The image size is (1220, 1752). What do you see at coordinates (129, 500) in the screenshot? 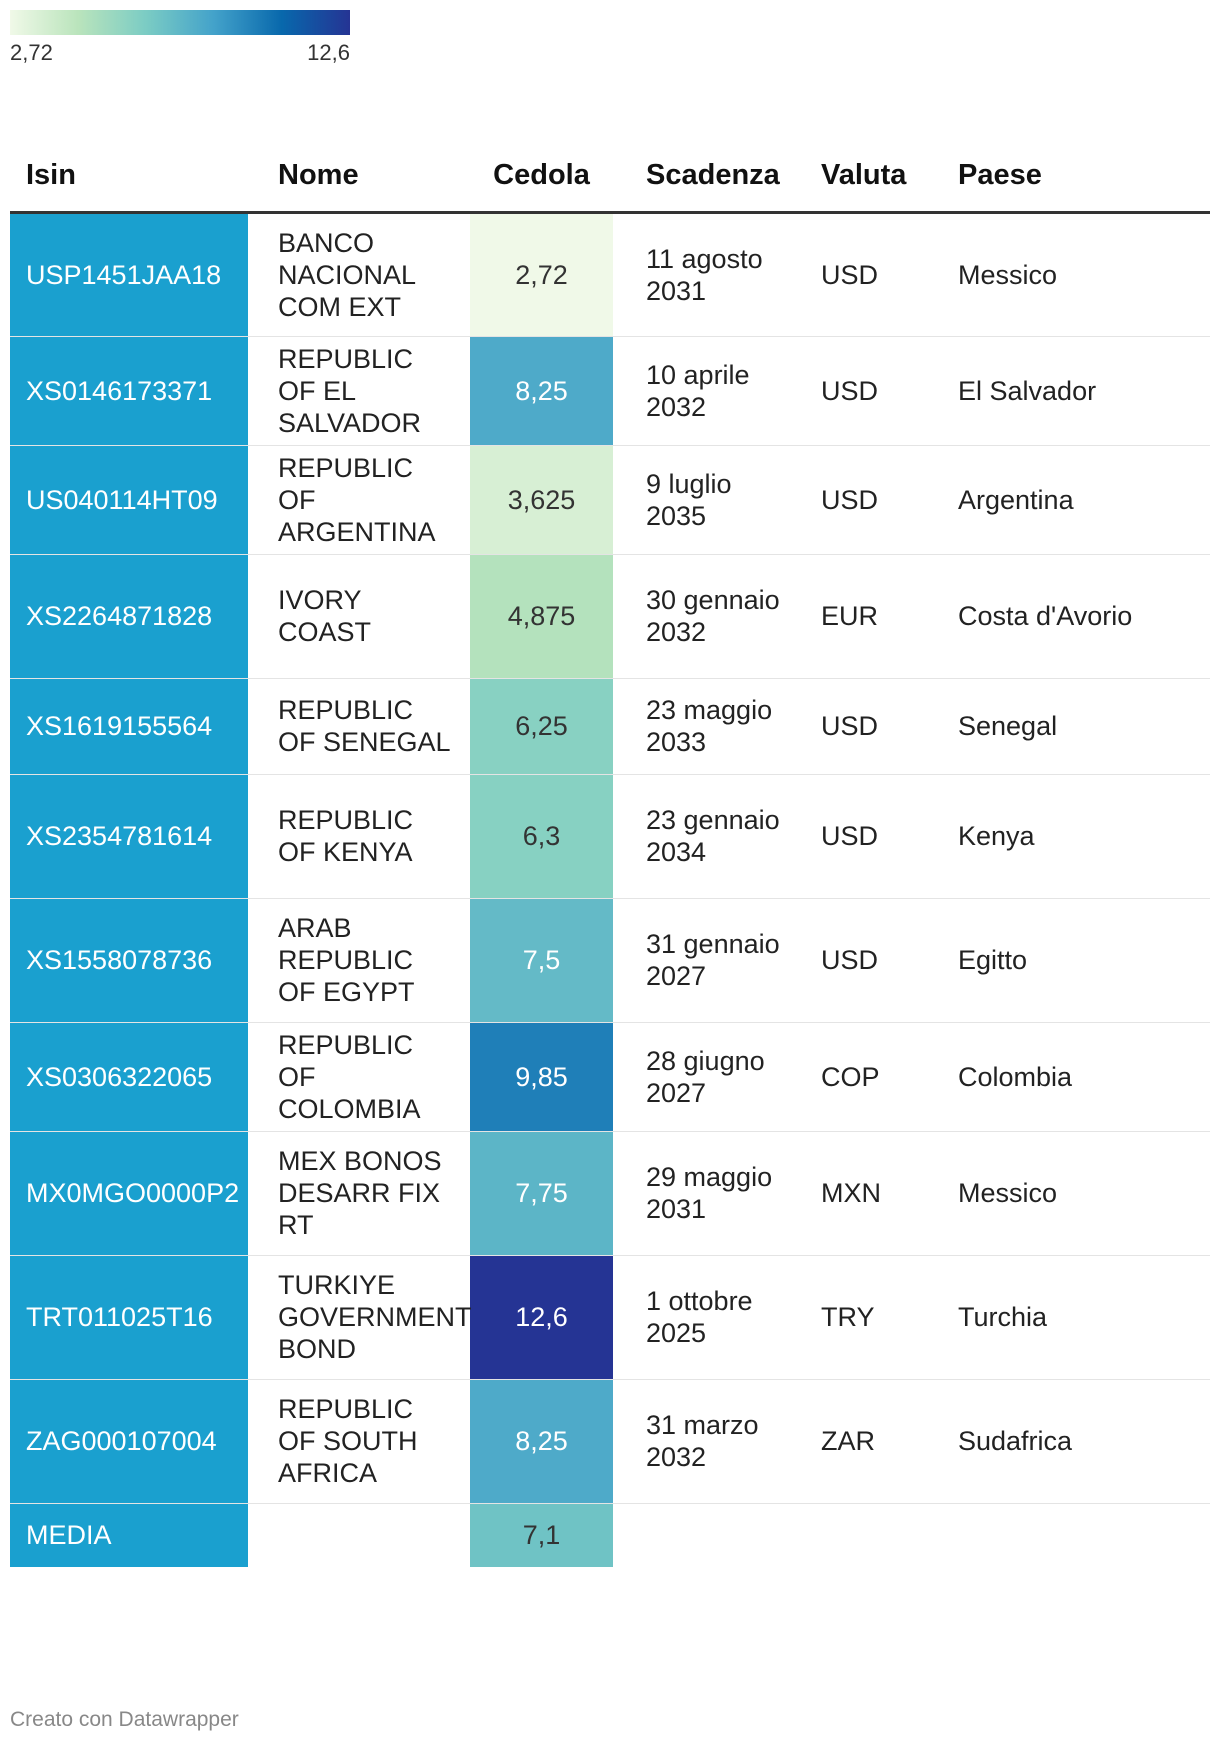
I see `cell-isin: US040114HT09` at bounding box center [129, 500].